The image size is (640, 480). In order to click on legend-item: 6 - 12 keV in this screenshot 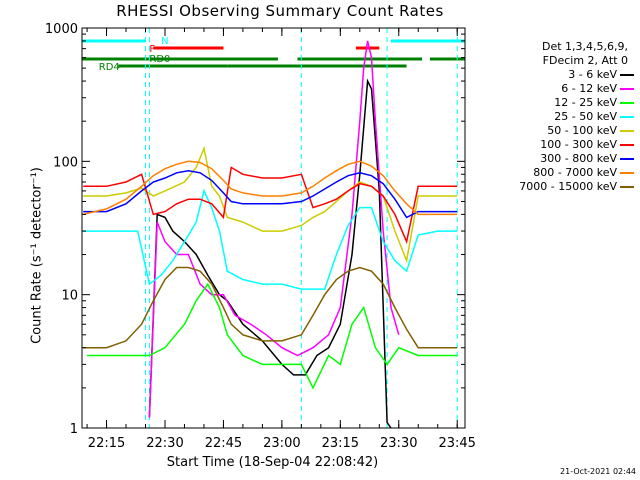, I will do `click(559, 89)`.